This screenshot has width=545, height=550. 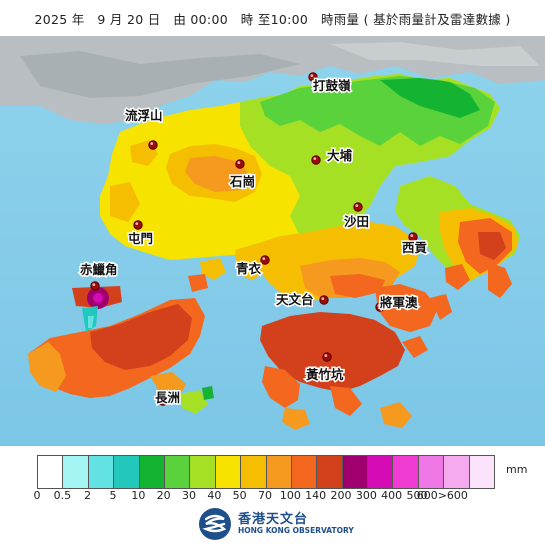 I want to click on station-label: 大埔, so click(x=340, y=155).